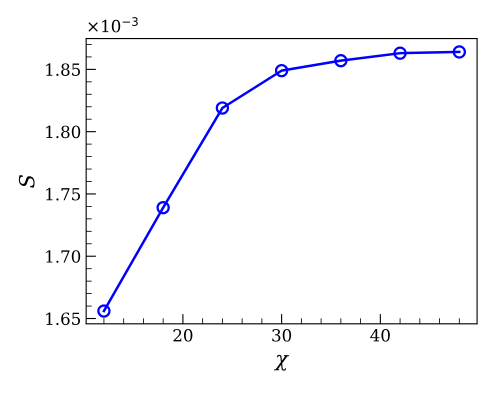  What do you see at coordinates (63, 319) in the screenshot?
I see `y-tick-label: 1.65` at bounding box center [63, 319].